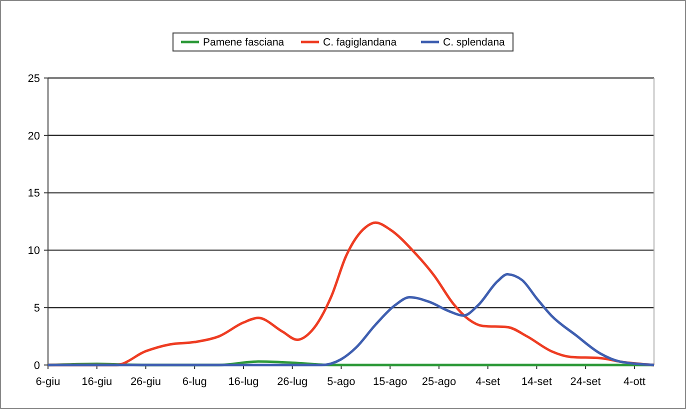  Describe the element at coordinates (37, 366) in the screenshot. I see `y-tick-label: 0` at that location.